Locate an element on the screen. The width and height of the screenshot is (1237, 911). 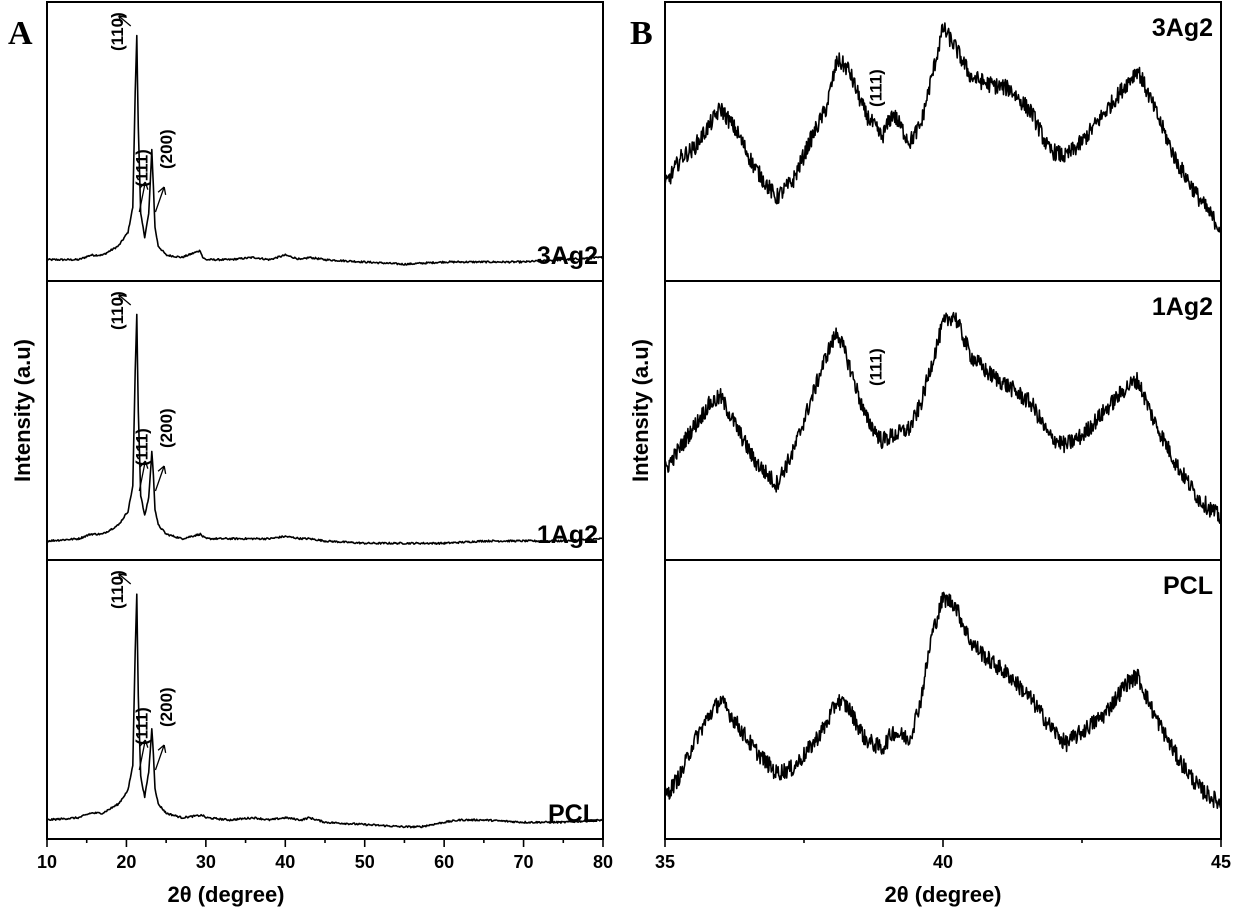
subpanel-pcl: PCL (110) (111) (200) is located at coordinates (325, 699).